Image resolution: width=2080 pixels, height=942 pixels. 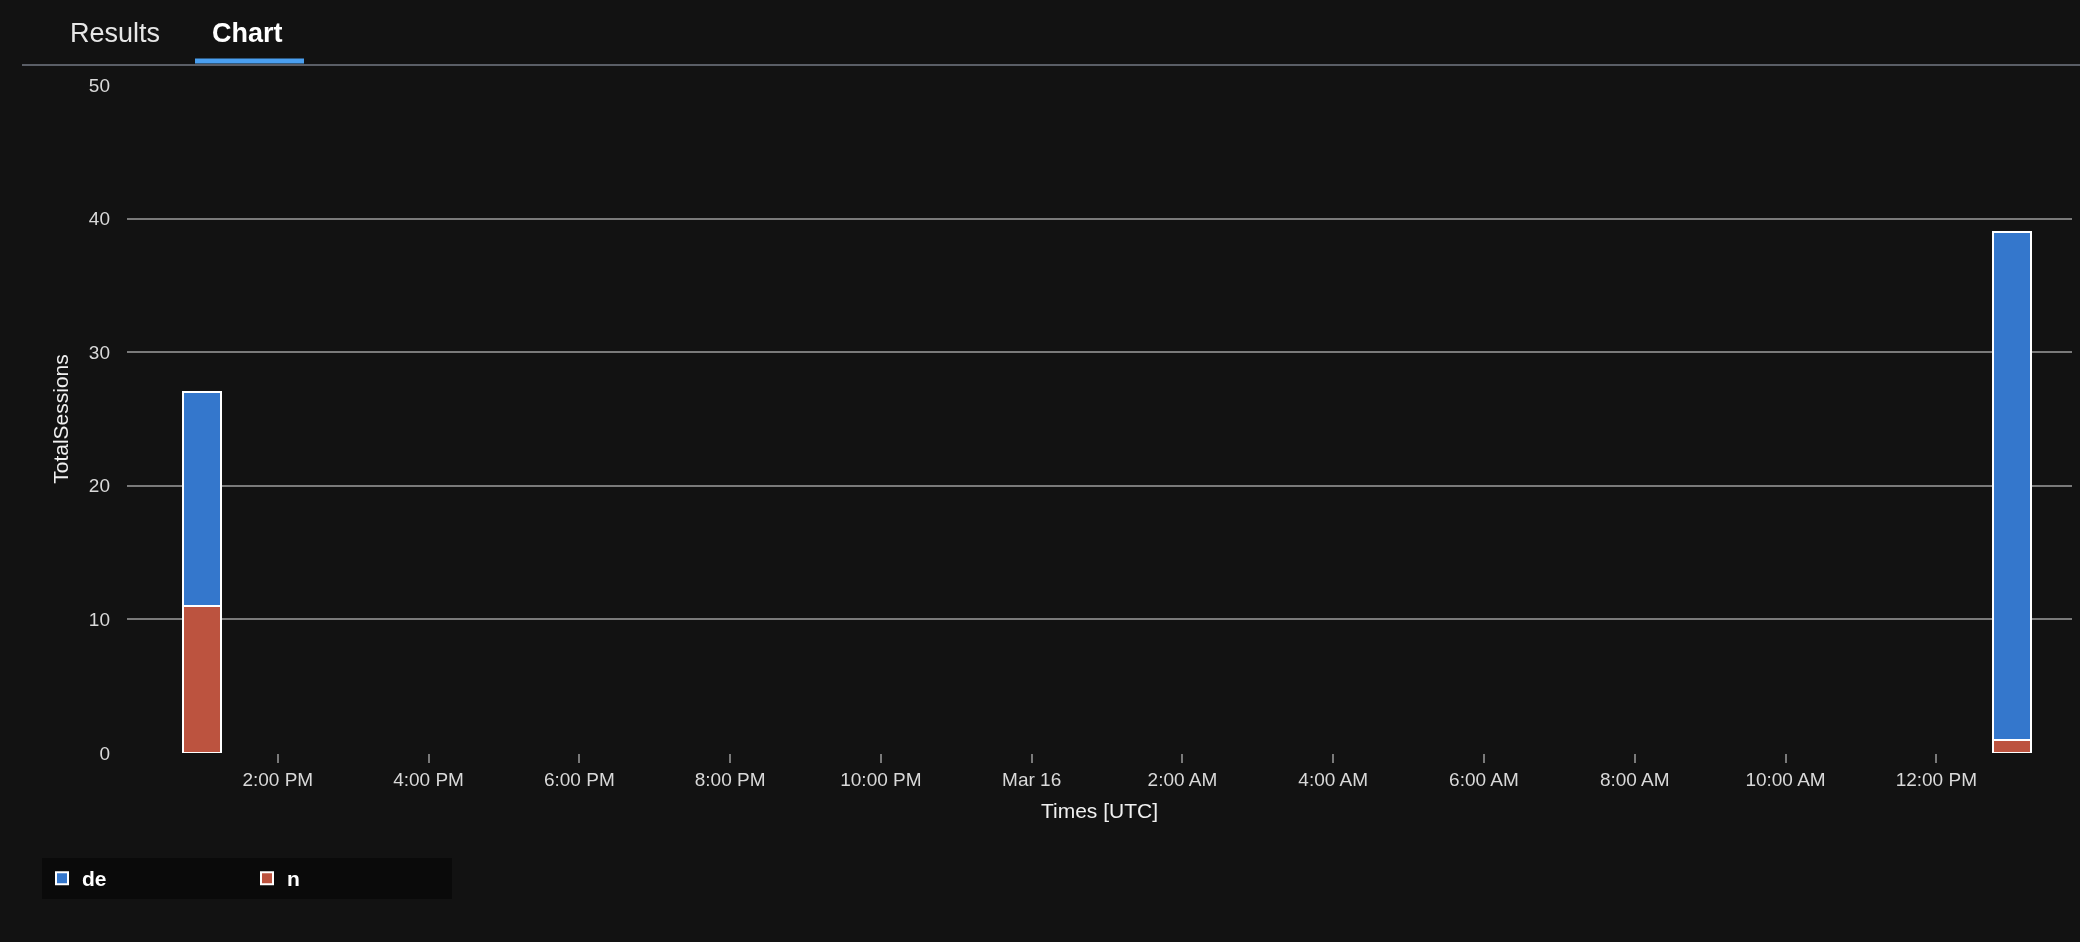 What do you see at coordinates (99, 85) in the screenshot?
I see `y-tick-label: 50` at bounding box center [99, 85].